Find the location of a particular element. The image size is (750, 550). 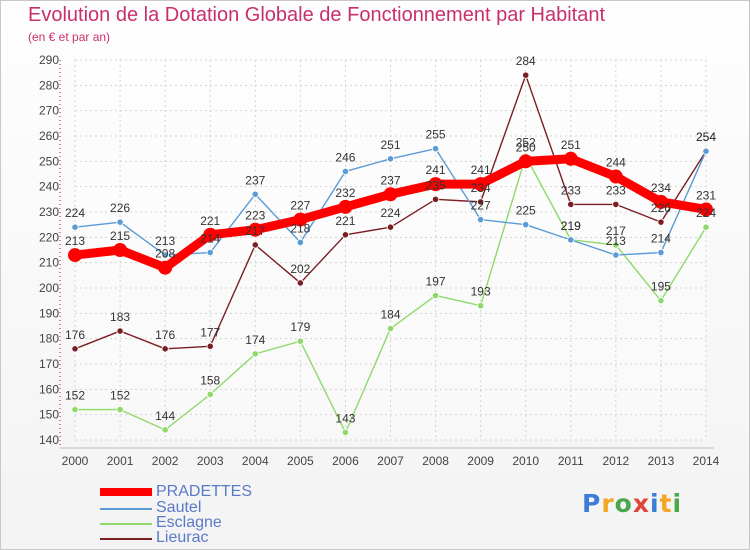

logo-letter: P is located at coordinates (592, 503).